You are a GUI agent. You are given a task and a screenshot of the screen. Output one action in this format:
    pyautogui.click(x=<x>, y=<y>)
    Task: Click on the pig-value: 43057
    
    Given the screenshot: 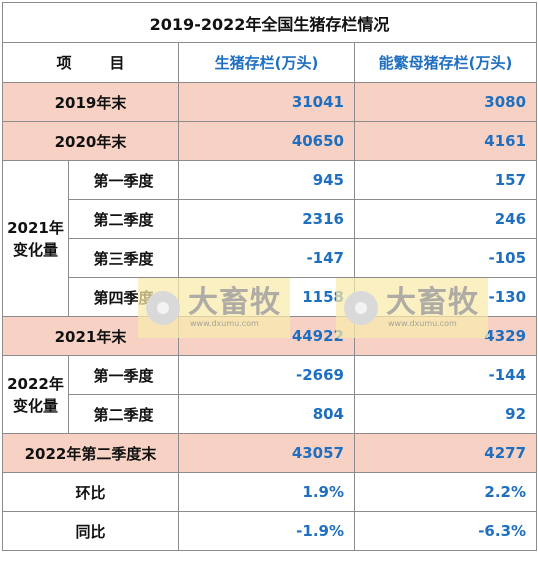 What is the action you would take?
    pyautogui.click(x=266, y=453)
    